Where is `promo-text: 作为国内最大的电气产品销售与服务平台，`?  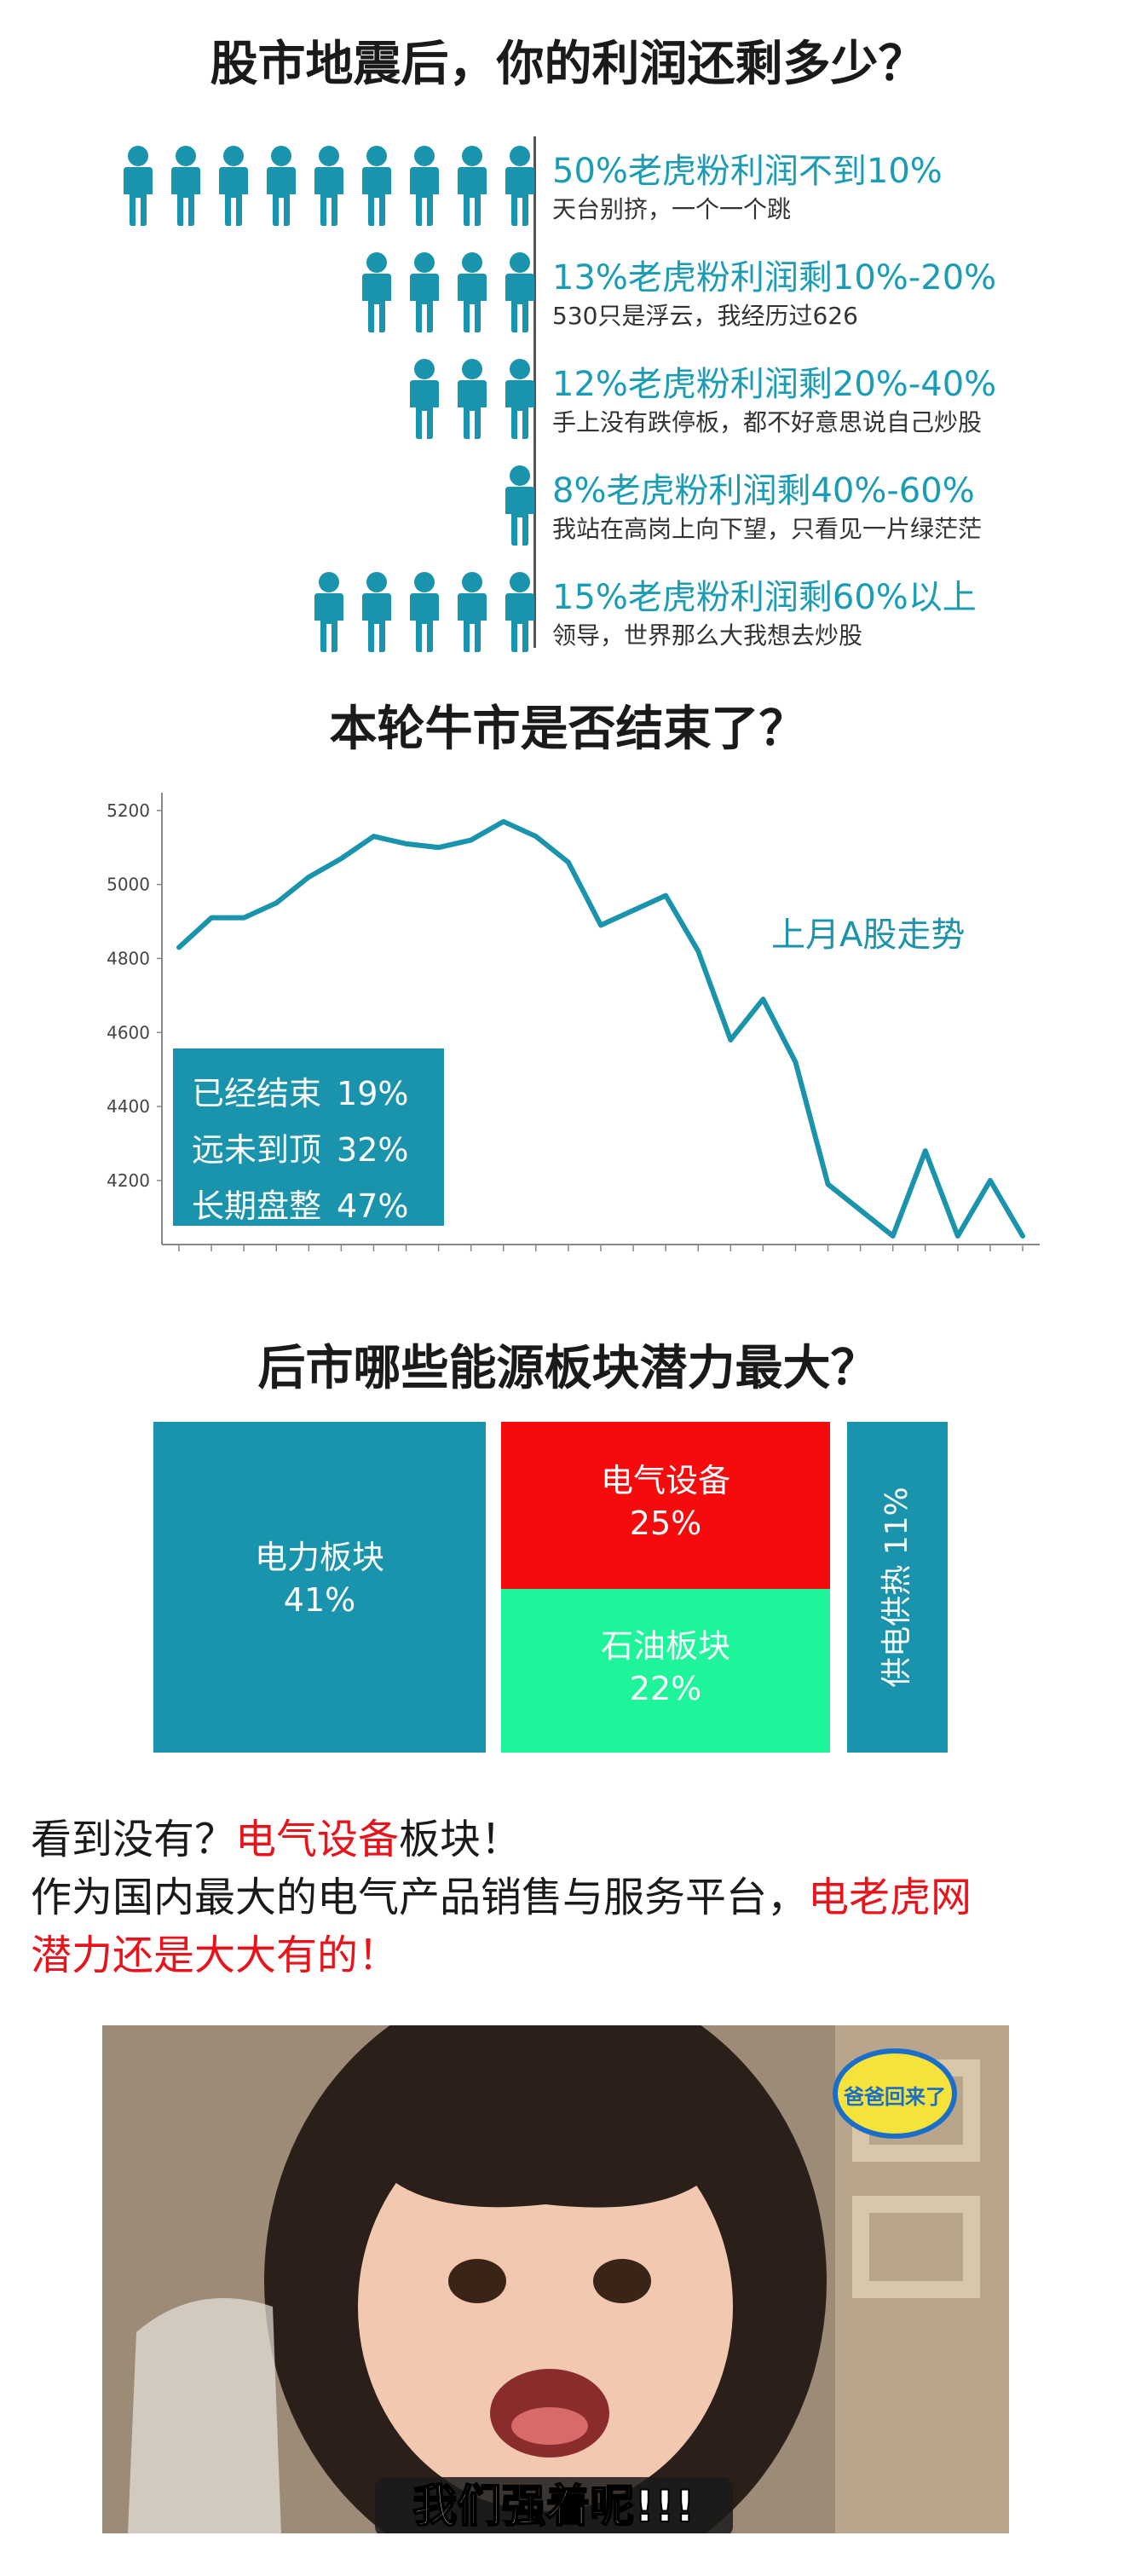
promo-text: 作为国内最大的电气产品销售与服务平台， is located at coordinates (420, 1897).